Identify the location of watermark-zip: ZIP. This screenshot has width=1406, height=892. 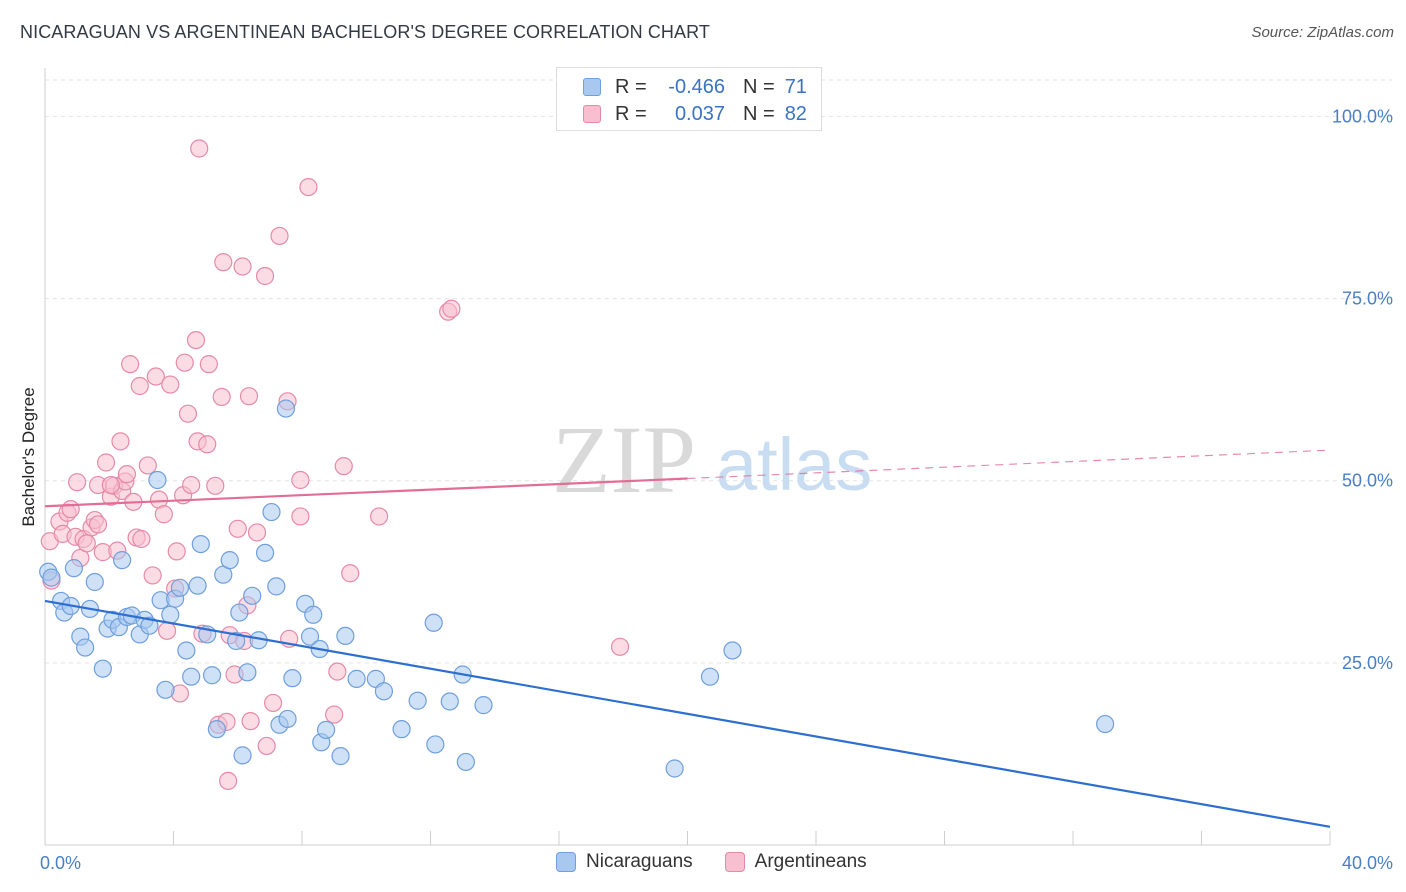
(624, 459).